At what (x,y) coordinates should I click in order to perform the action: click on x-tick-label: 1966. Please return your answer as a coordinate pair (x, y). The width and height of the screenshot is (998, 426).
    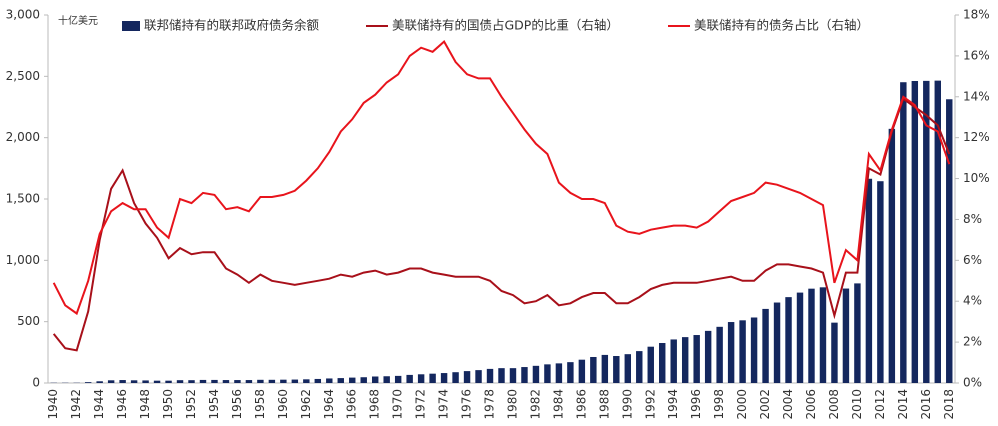
    Looking at the image, I should click on (352, 404).